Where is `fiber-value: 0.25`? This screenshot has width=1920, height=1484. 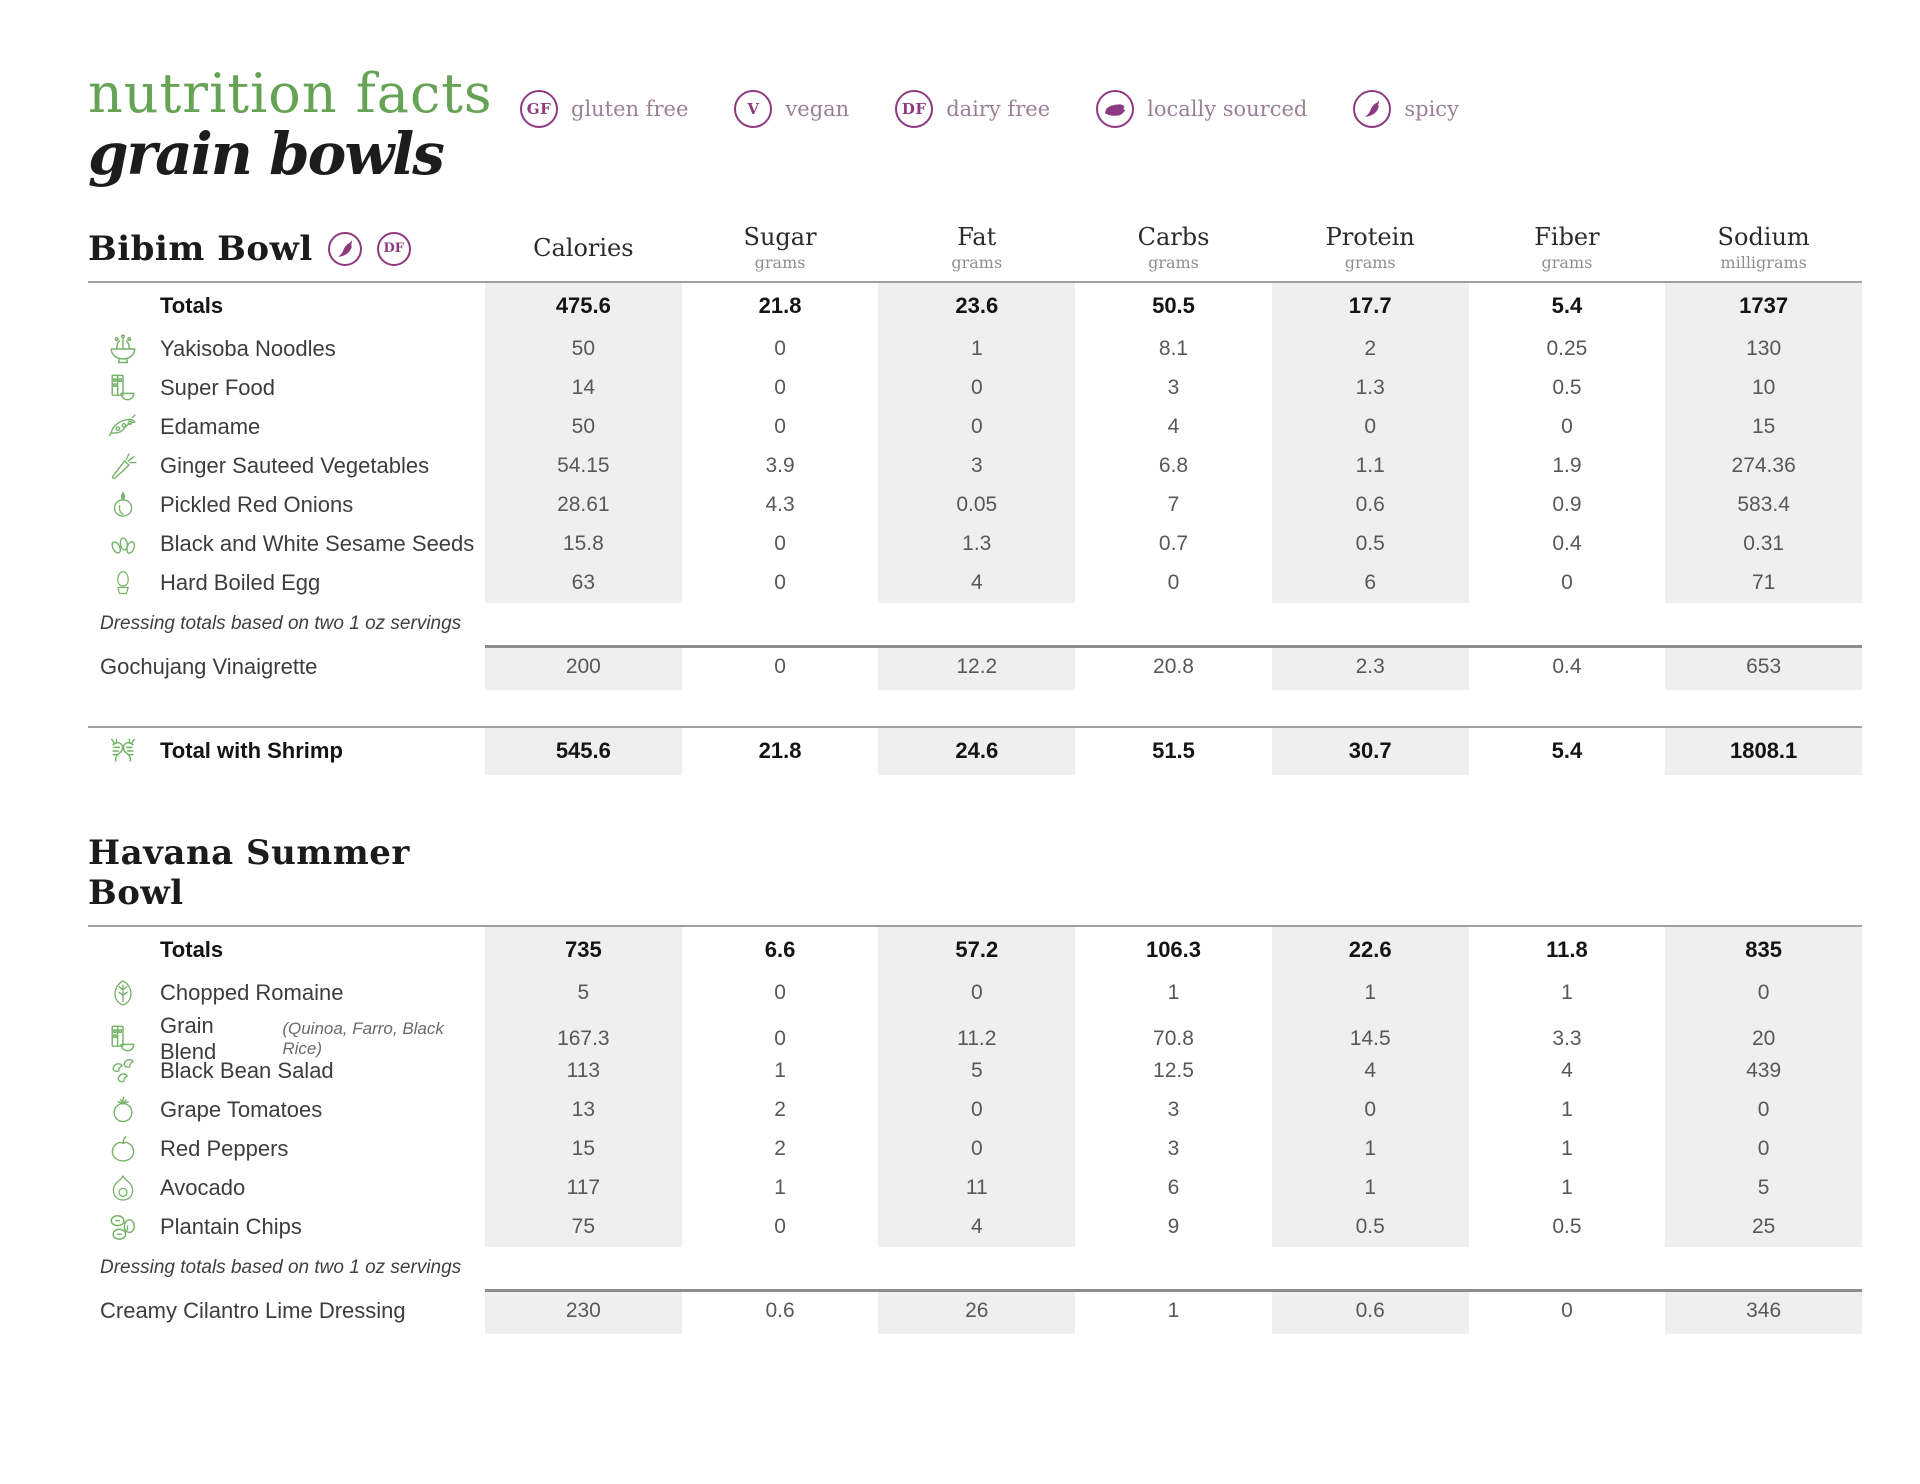
fiber-value: 0.25 is located at coordinates (1567, 349).